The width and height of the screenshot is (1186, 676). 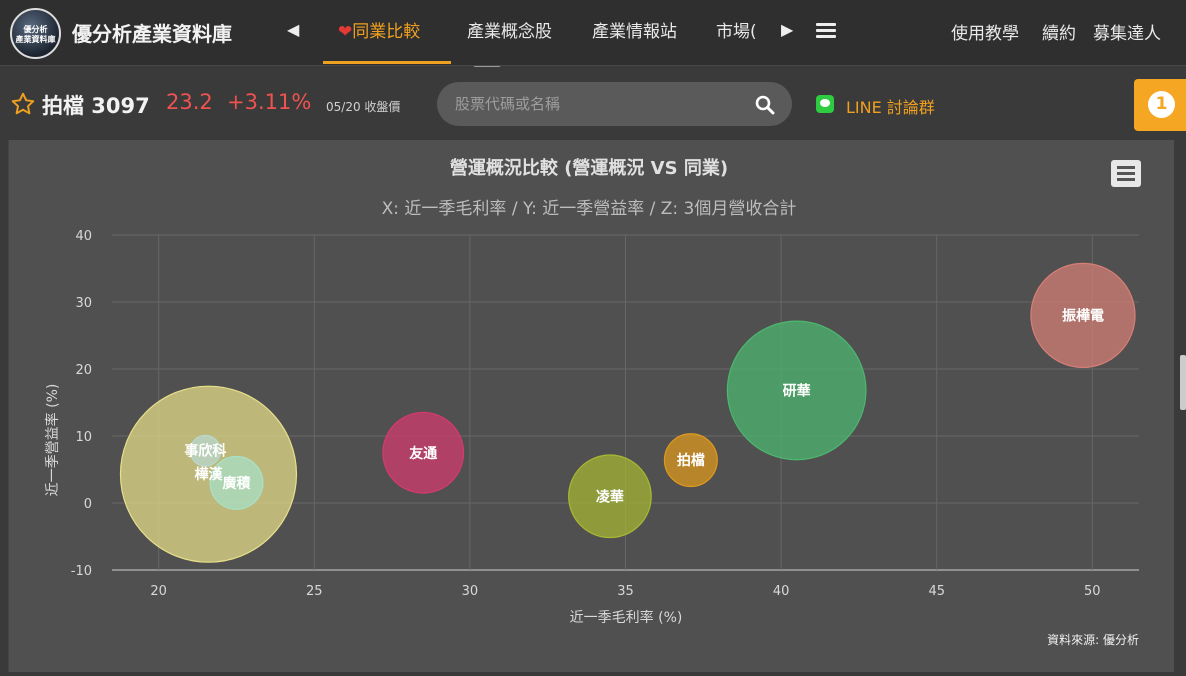 What do you see at coordinates (626, 617) in the screenshot?
I see `x-axis-label: 近一季毛利率 (%)` at bounding box center [626, 617].